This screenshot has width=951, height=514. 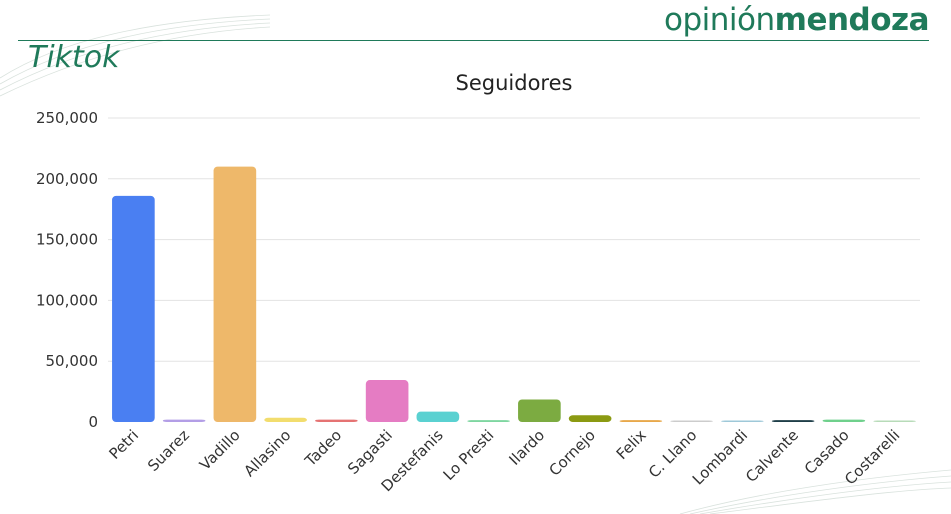 I want to click on bar-lombardi, so click(x=742, y=421).